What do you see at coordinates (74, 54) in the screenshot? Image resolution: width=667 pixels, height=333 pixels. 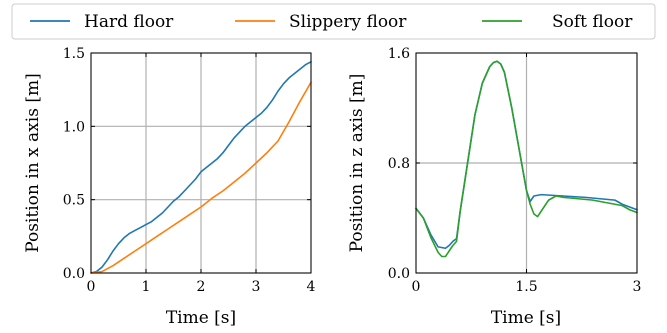 I see `y-tick-label: 1.5` at bounding box center [74, 54].